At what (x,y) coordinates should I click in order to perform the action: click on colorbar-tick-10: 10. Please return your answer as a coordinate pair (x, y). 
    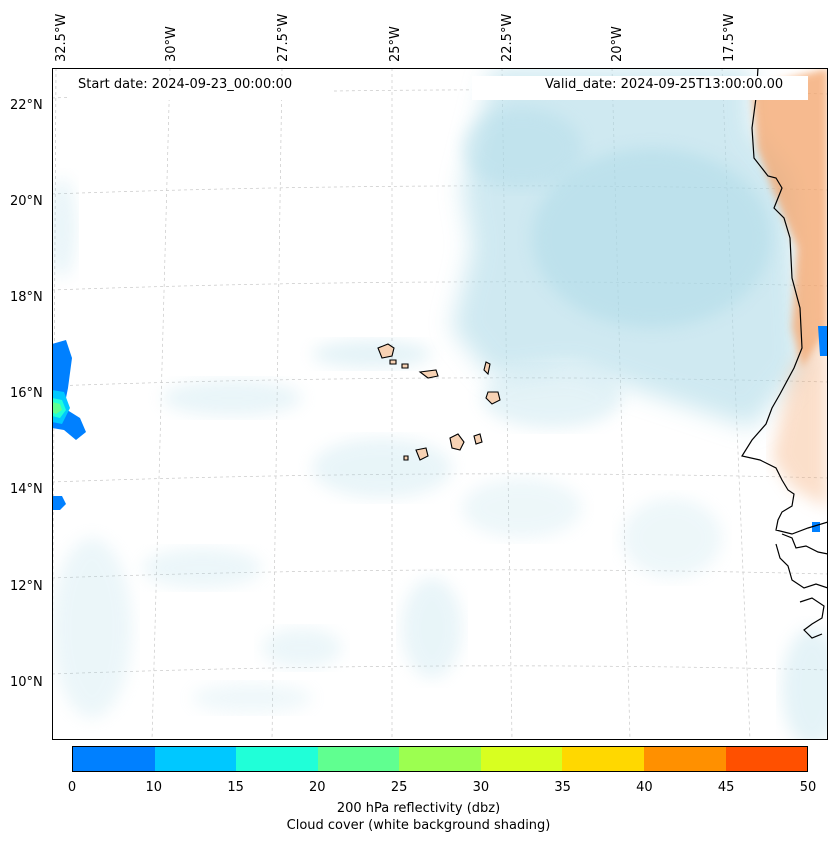
    Looking at the image, I should click on (154, 787).